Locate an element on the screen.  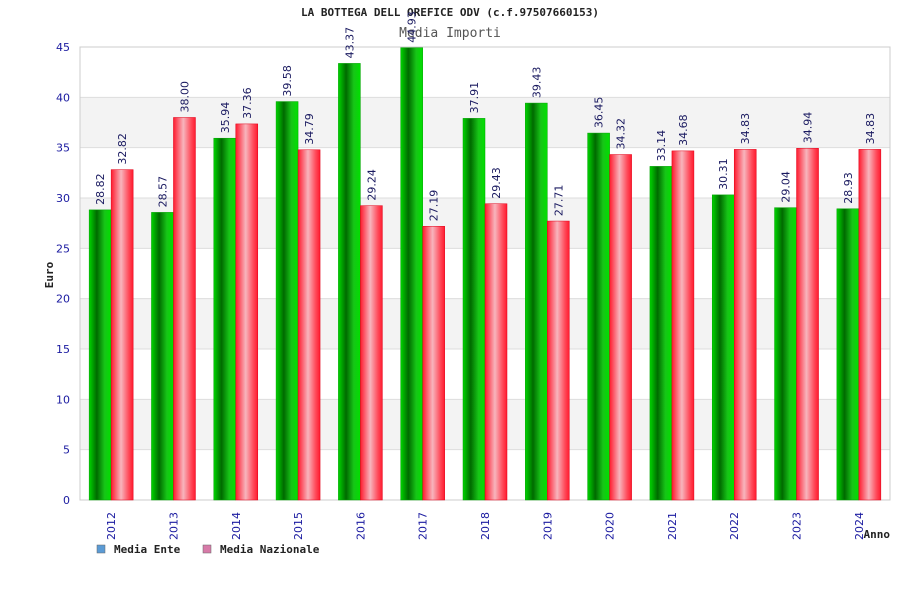
x-tick-label: 2014 is located at coordinates (236, 526).